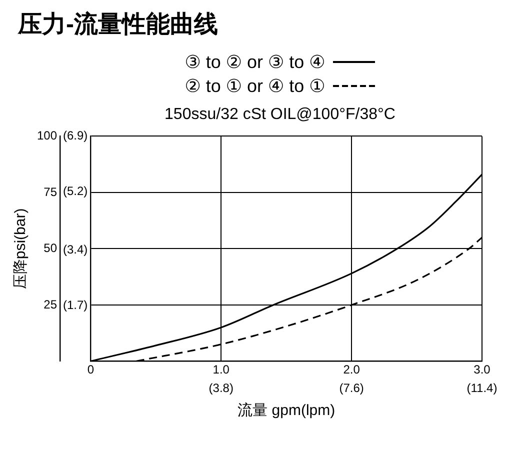 This screenshot has width=520, height=458. I want to click on x2-tick-label: (7.6), so click(351, 388).